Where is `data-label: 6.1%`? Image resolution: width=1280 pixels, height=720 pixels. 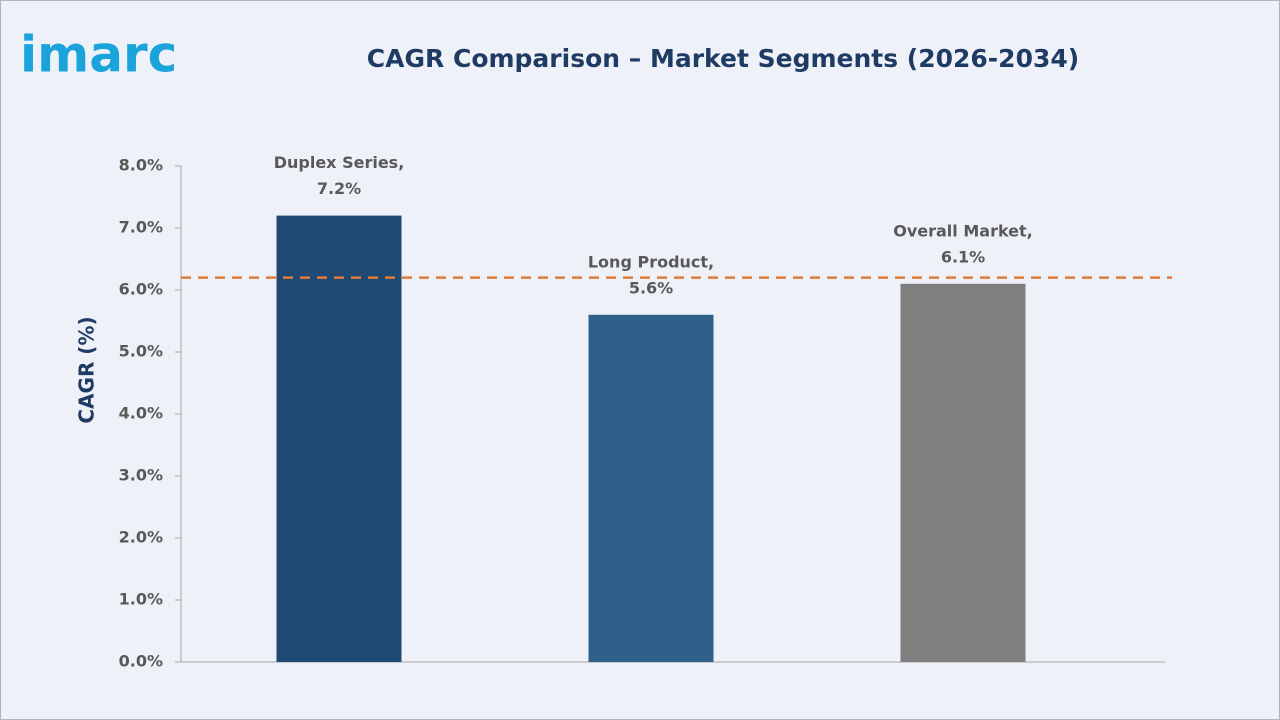
data-label: 6.1% is located at coordinates (963, 256).